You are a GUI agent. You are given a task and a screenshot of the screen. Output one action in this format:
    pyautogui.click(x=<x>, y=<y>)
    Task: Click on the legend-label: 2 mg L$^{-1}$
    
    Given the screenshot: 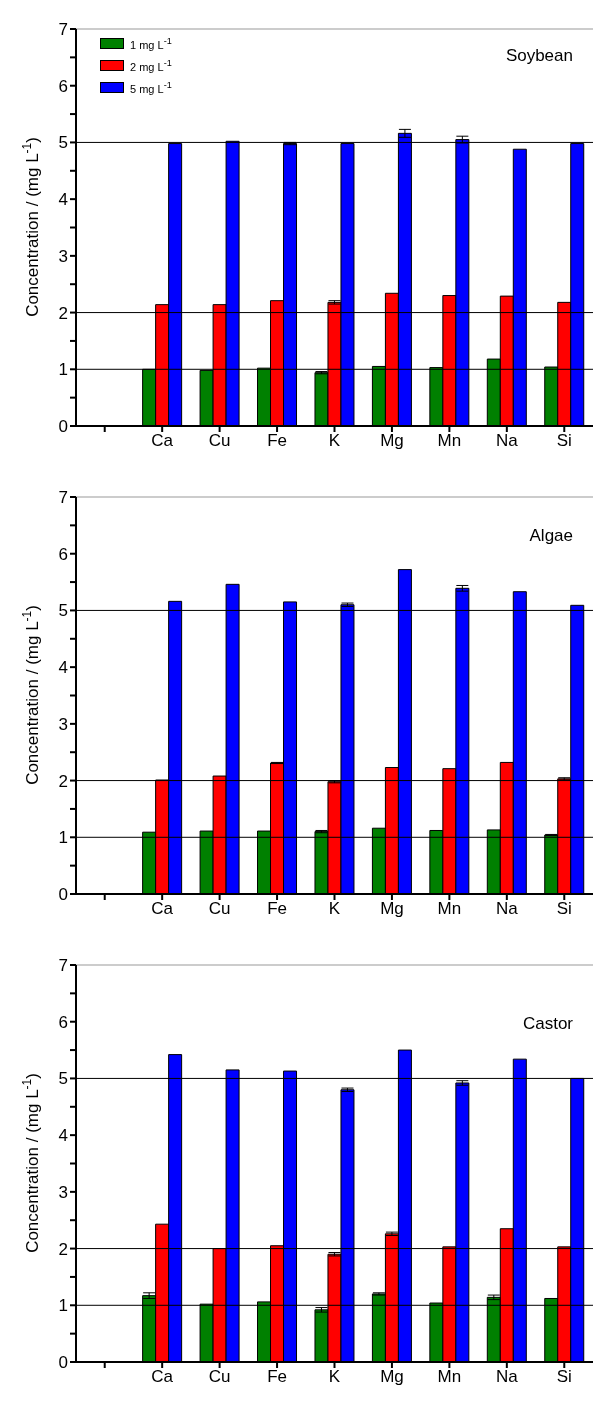 What is the action you would take?
    pyautogui.click(x=151, y=65)
    